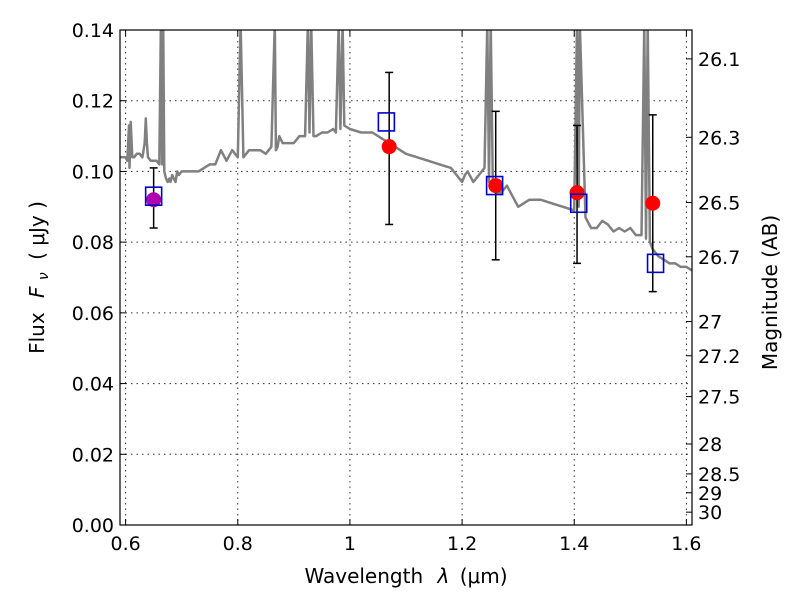  I want to click on y-axis-label-text: Flux, so click(37, 333).